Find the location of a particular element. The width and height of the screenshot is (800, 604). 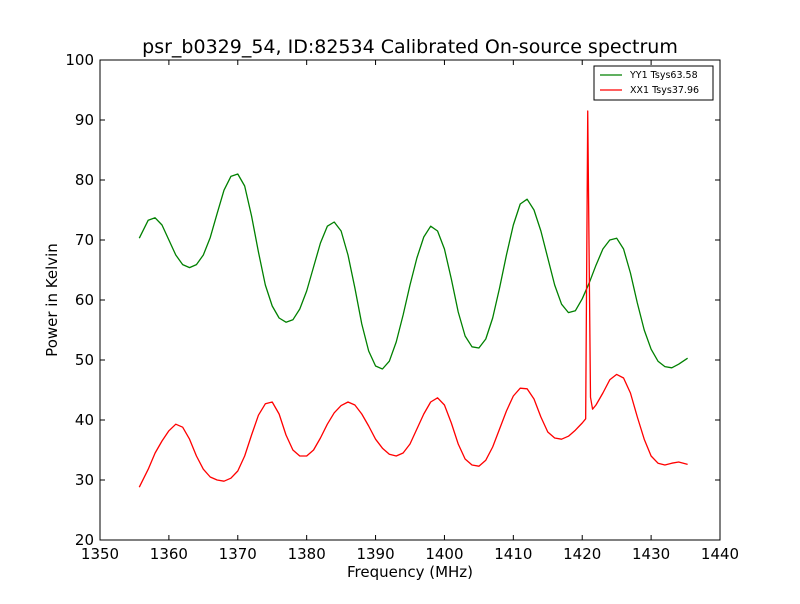

x-tick-label: 1380 is located at coordinates (307, 554).